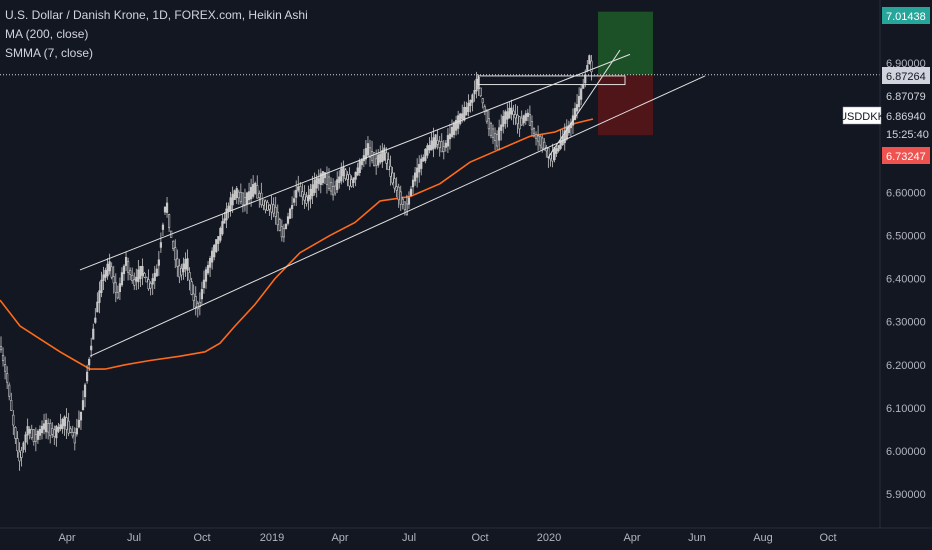 Image resolution: width=932 pixels, height=550 pixels. I want to click on x-tick-label: Oct, so click(201, 538).